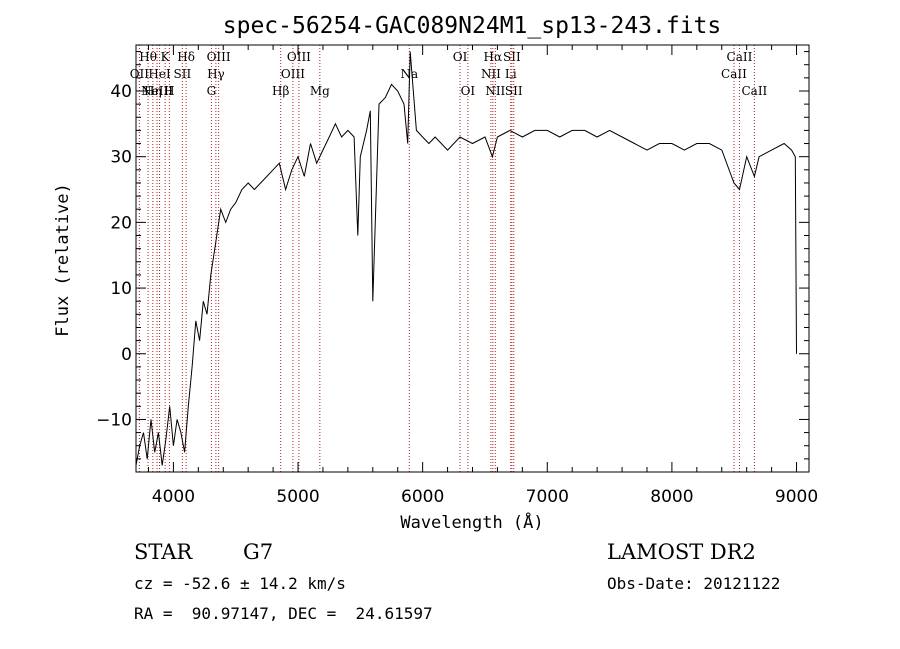 This screenshot has height=649, width=900. What do you see at coordinates (216, 74) in the screenshot?
I see `spectral-line-label: Hγ` at bounding box center [216, 74].